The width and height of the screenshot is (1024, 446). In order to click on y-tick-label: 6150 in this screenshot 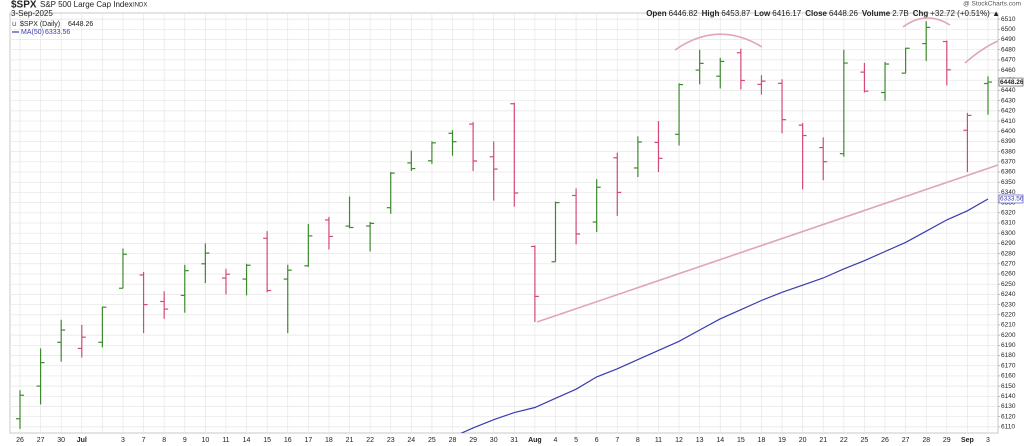, I will do `click(1008, 386)`.